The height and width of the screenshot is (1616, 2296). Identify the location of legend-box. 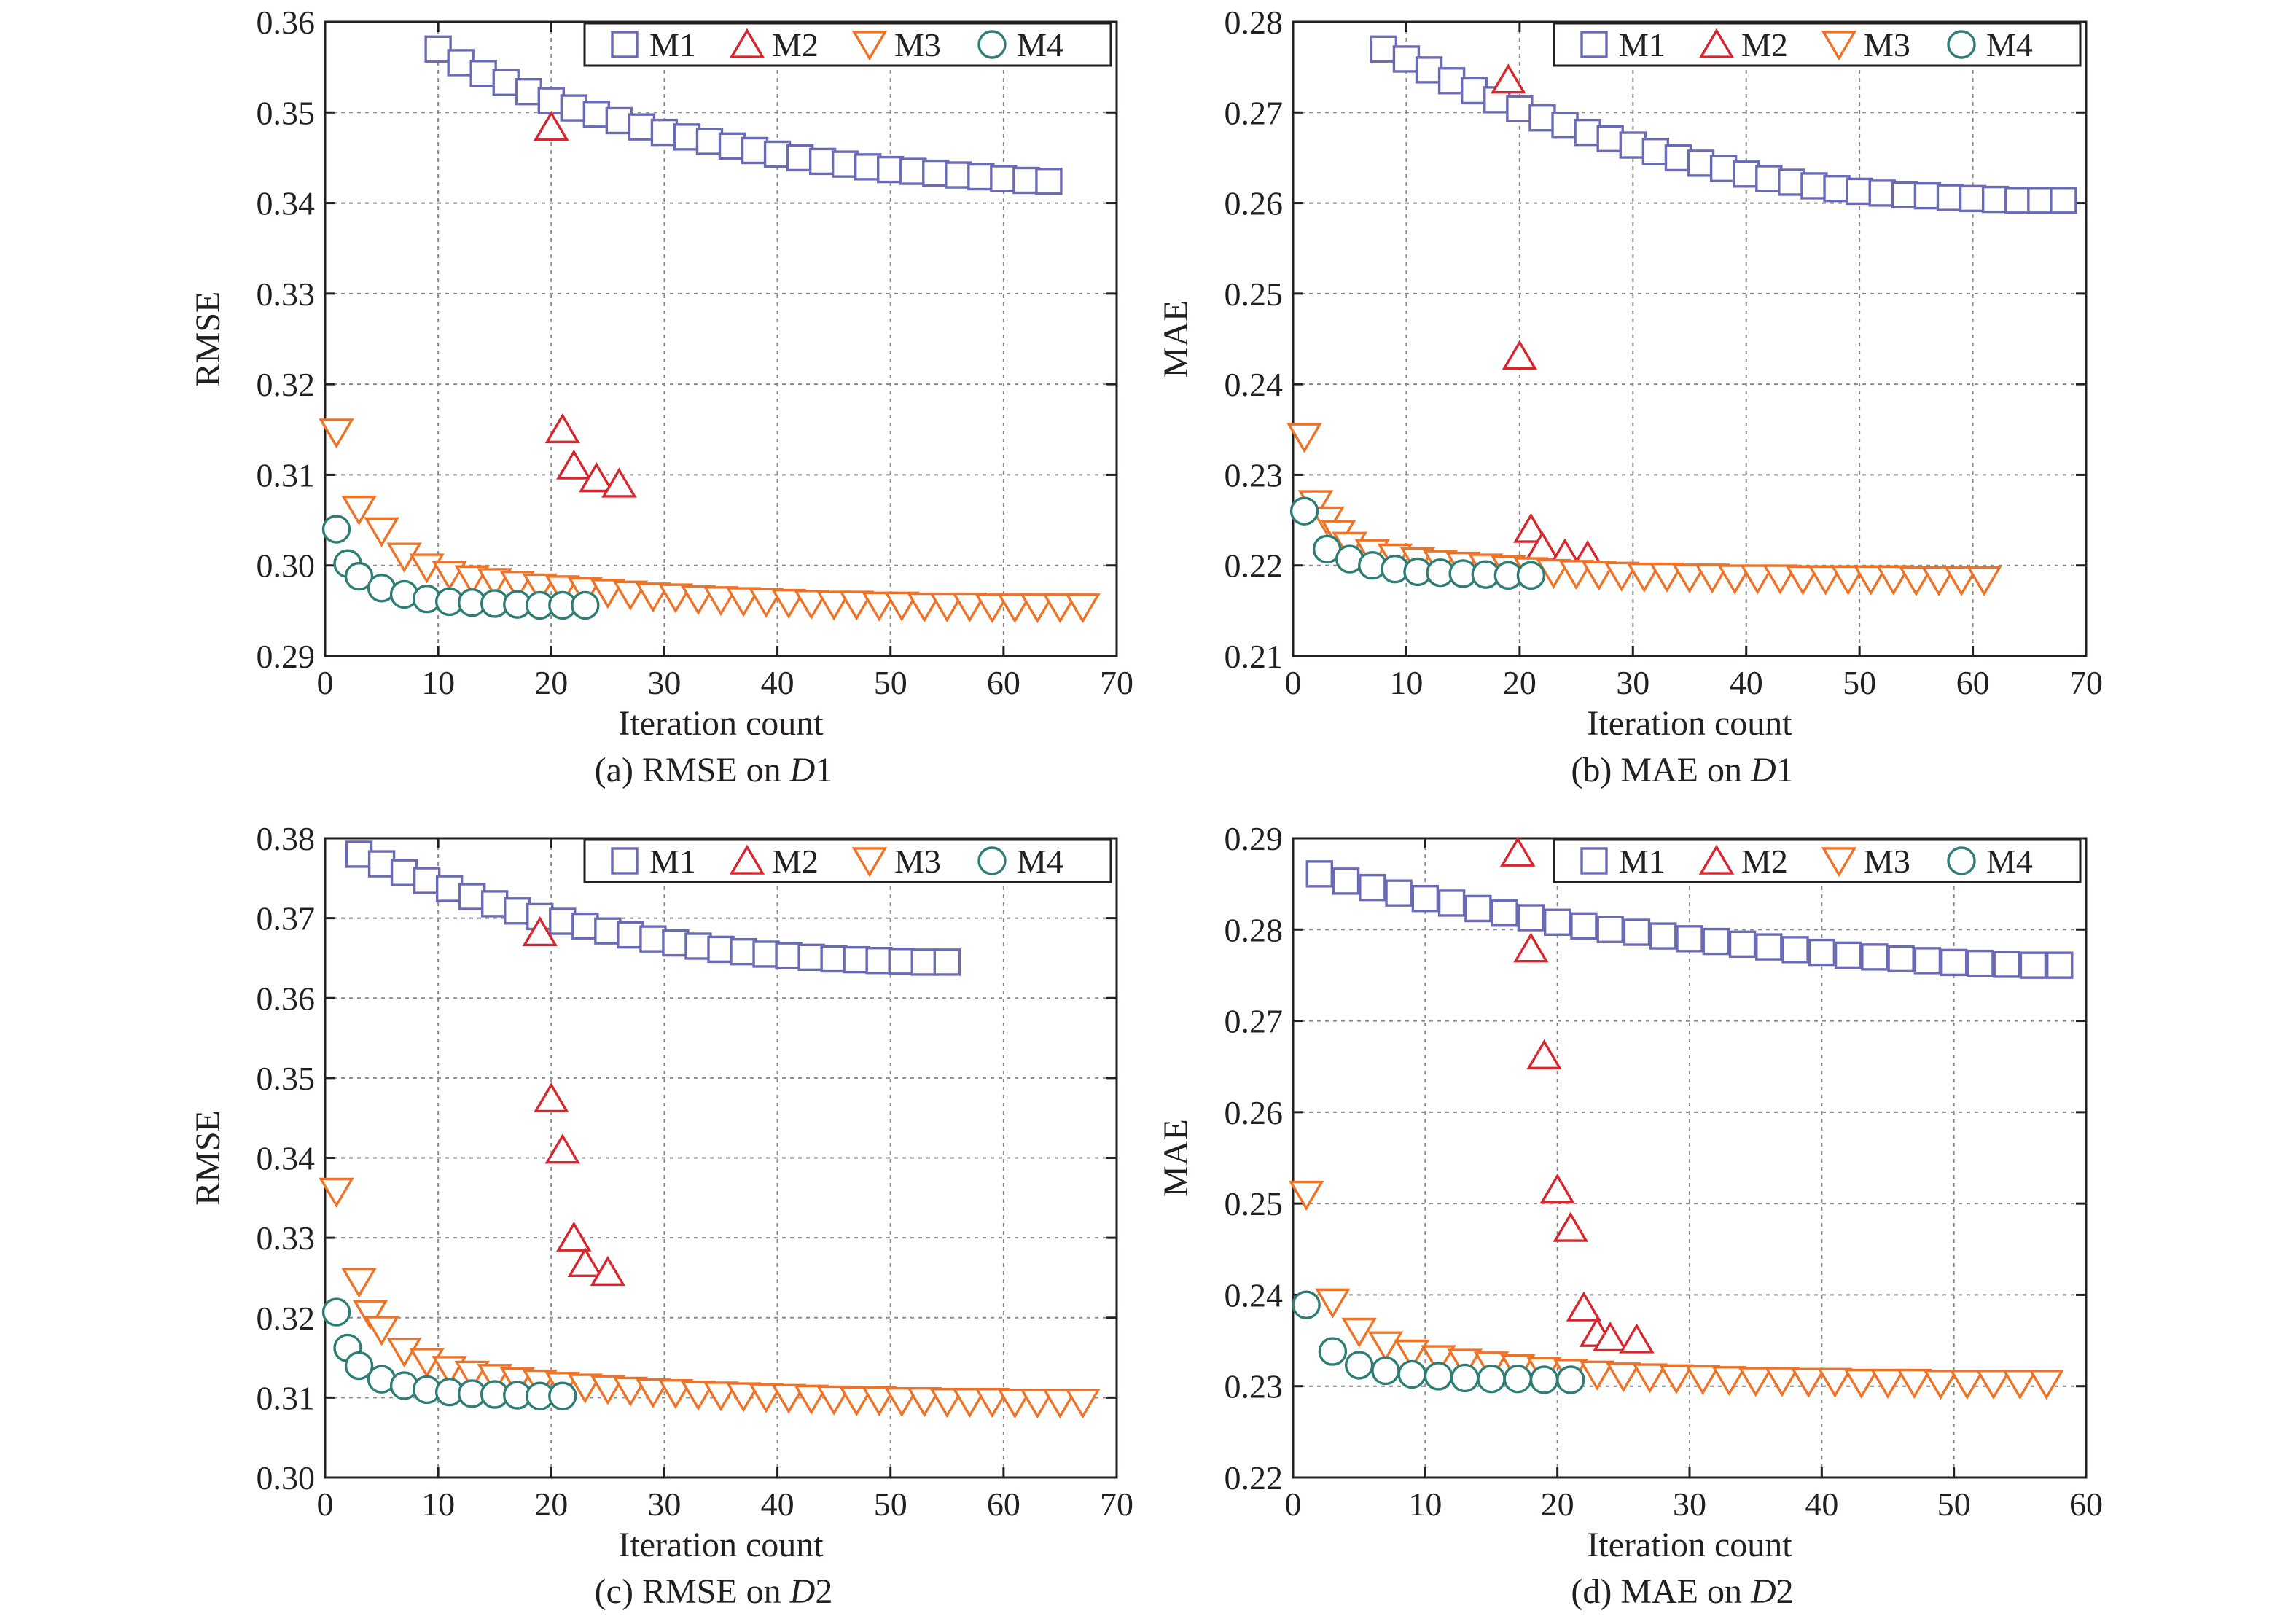
(1818, 860).